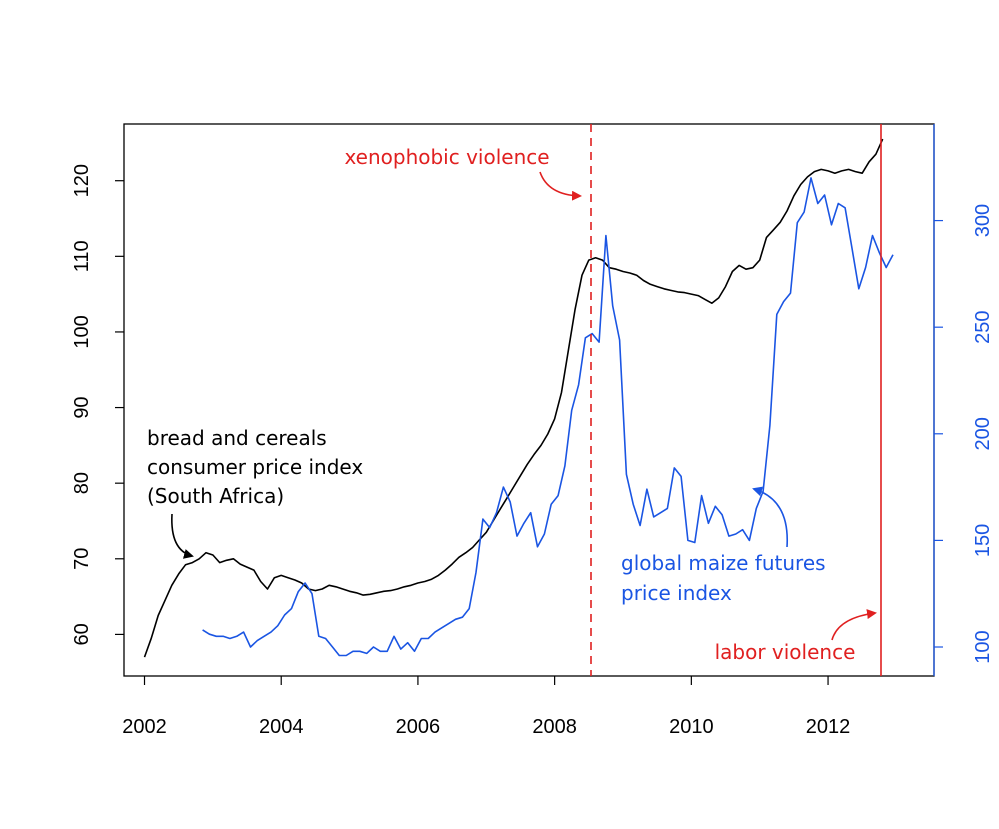 The height and width of the screenshot is (829, 999). I want to click on cpi-series-label-line-2: consumer price index, so click(255, 467).